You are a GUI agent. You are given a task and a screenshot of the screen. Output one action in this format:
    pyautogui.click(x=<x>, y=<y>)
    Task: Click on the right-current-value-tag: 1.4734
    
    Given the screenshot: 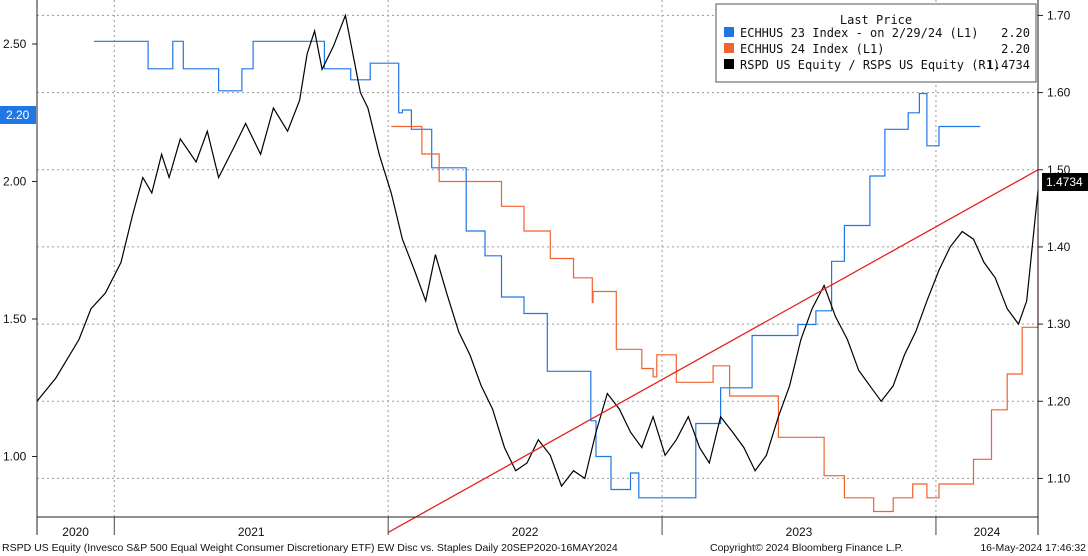 What is the action you would take?
    pyautogui.click(x=1065, y=182)
    